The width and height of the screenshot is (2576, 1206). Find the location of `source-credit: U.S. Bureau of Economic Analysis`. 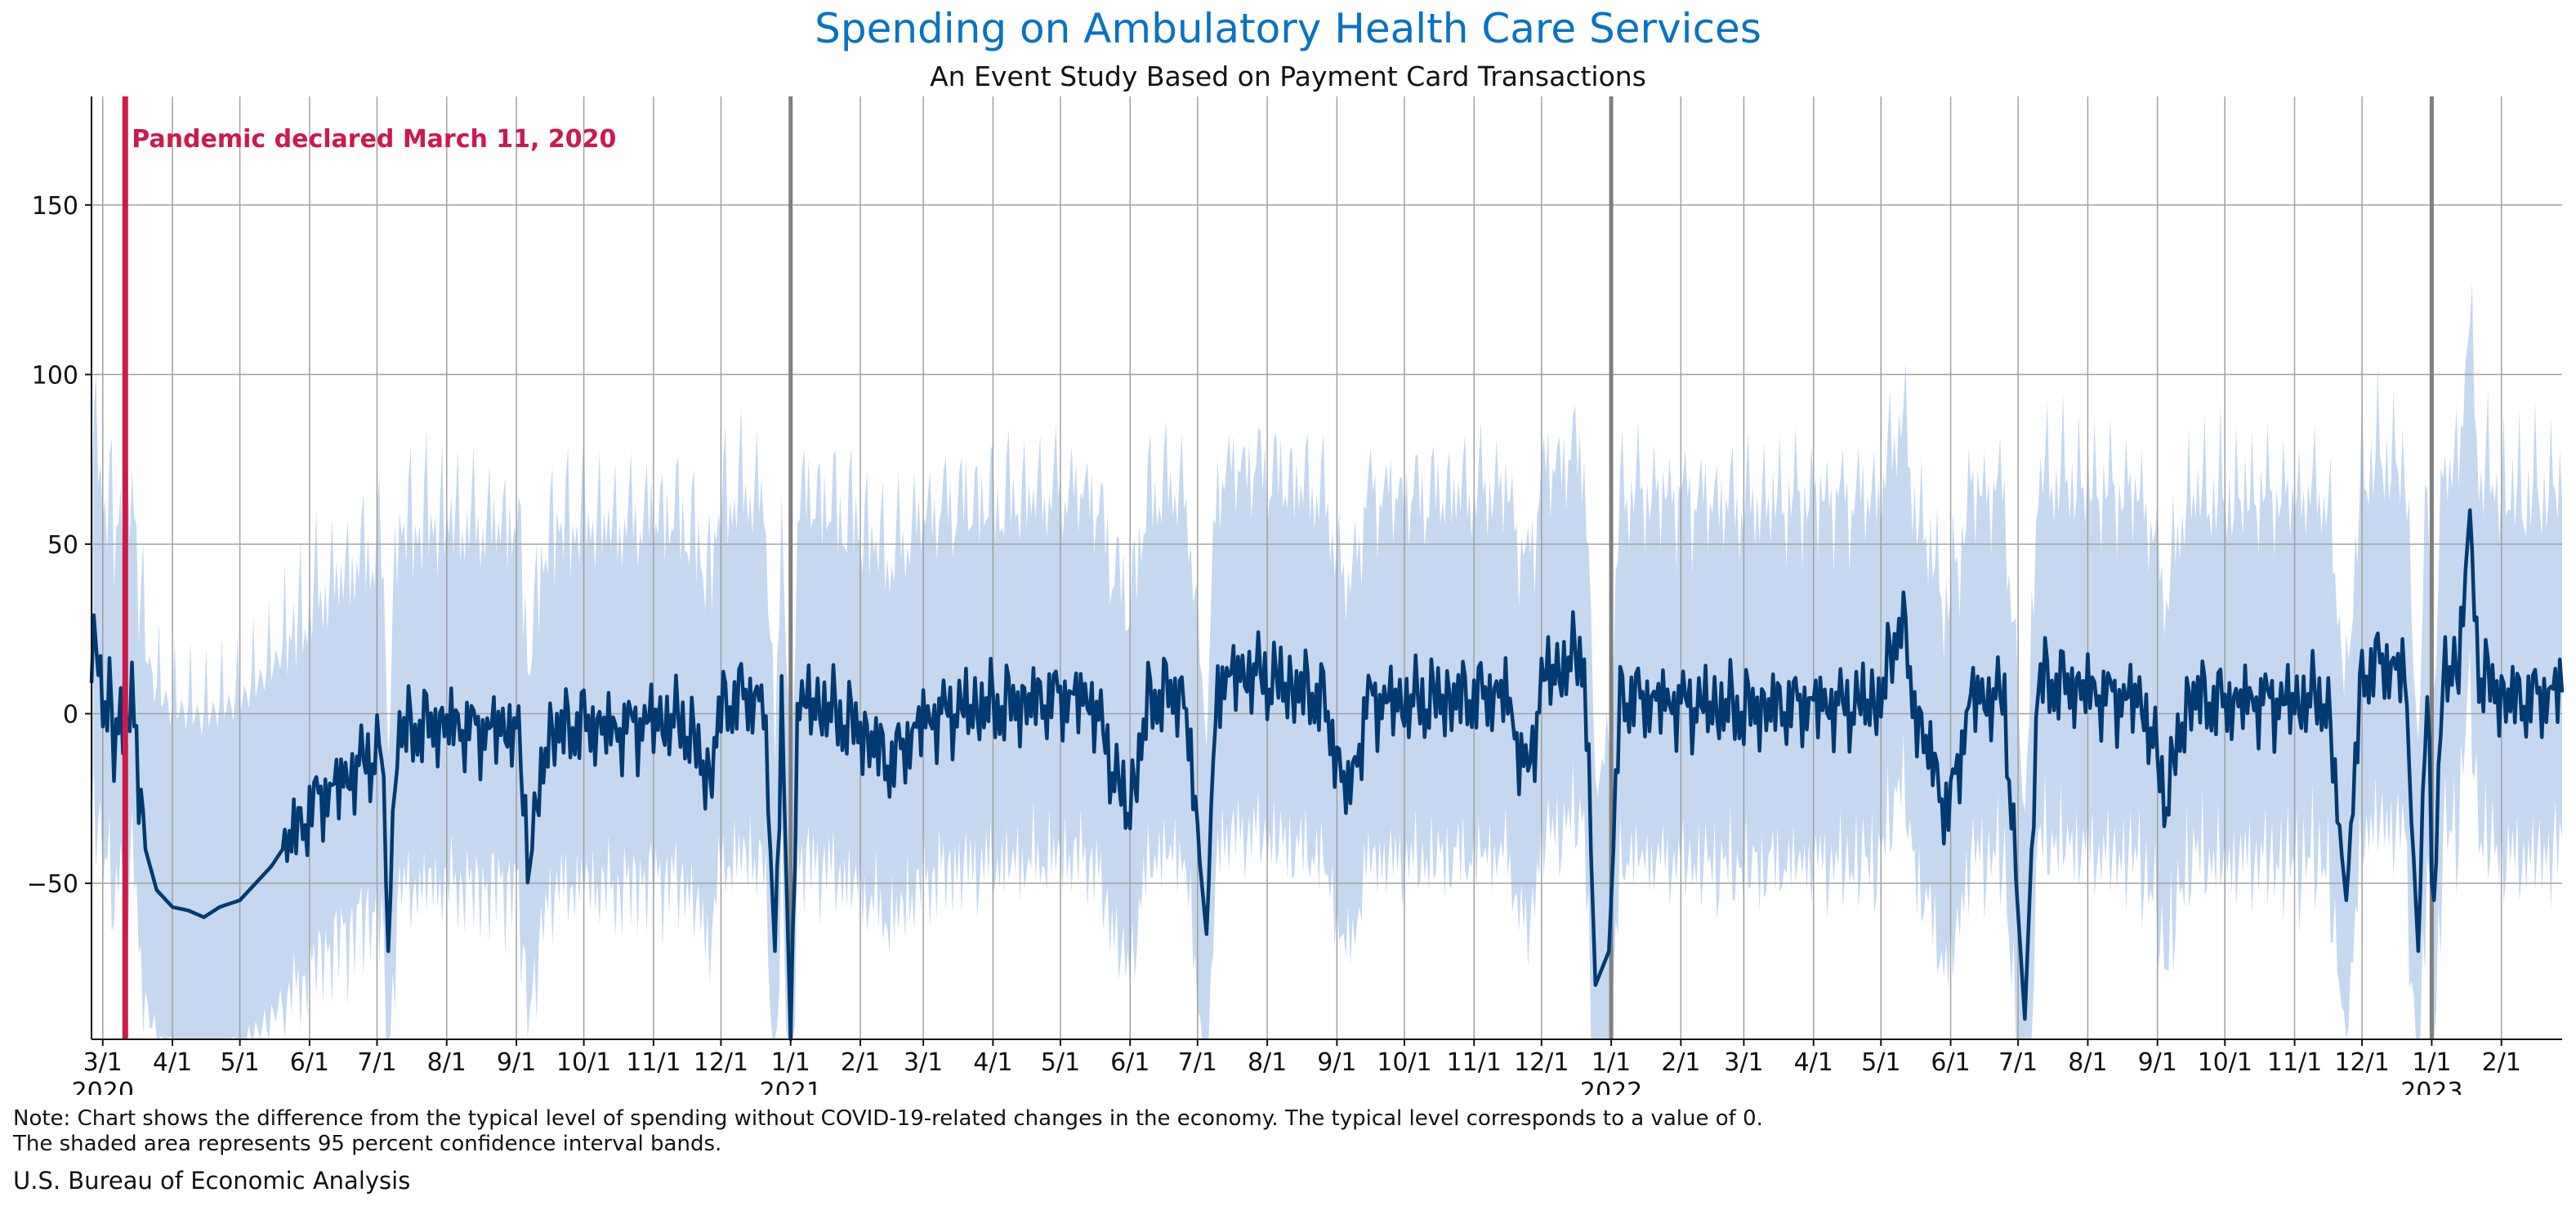

source-credit: U.S. Bureau of Economic Analysis is located at coordinates (212, 1181).